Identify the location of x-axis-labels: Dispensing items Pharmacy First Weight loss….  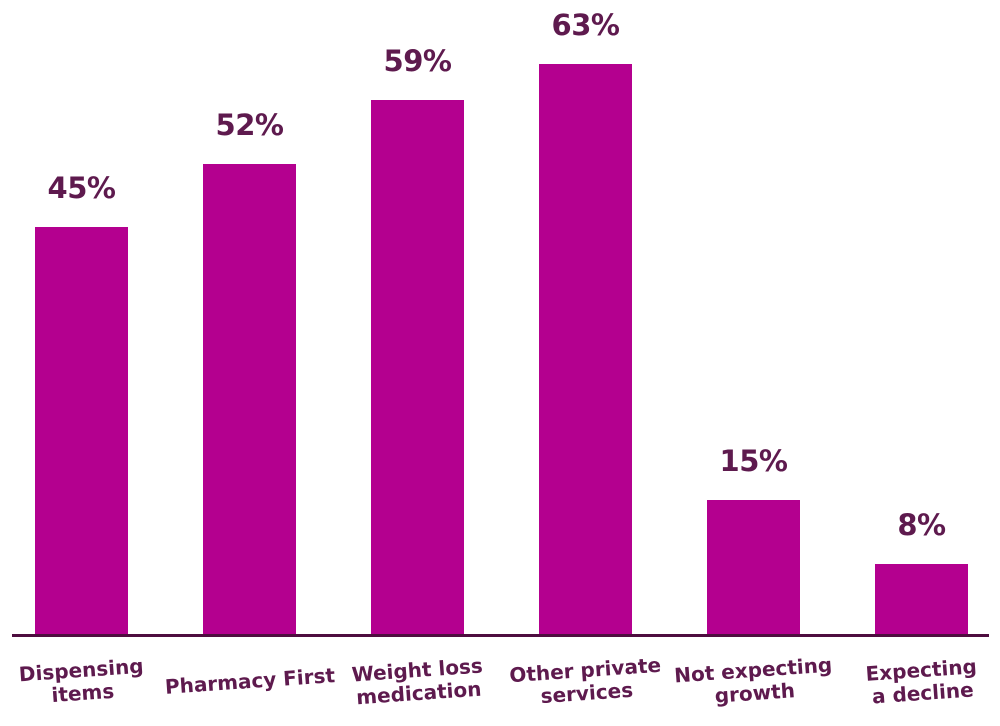
(500, 681).